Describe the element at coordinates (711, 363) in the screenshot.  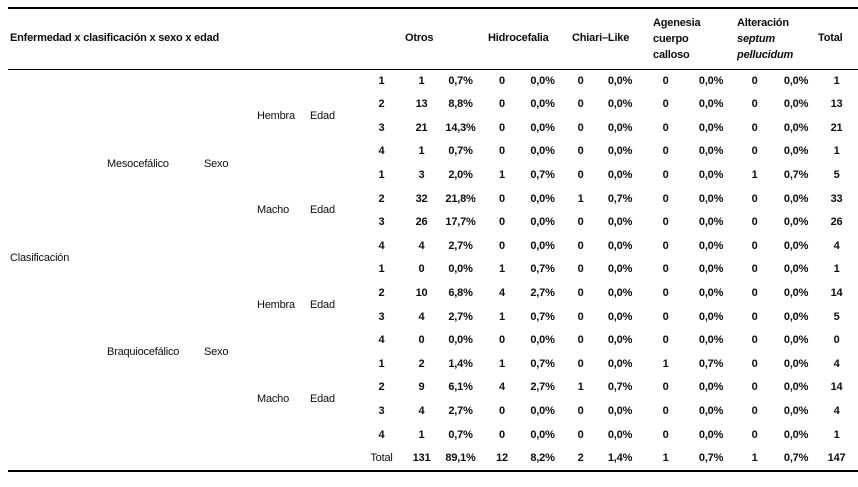
I see `agenesia-pct: 0,7%` at that location.